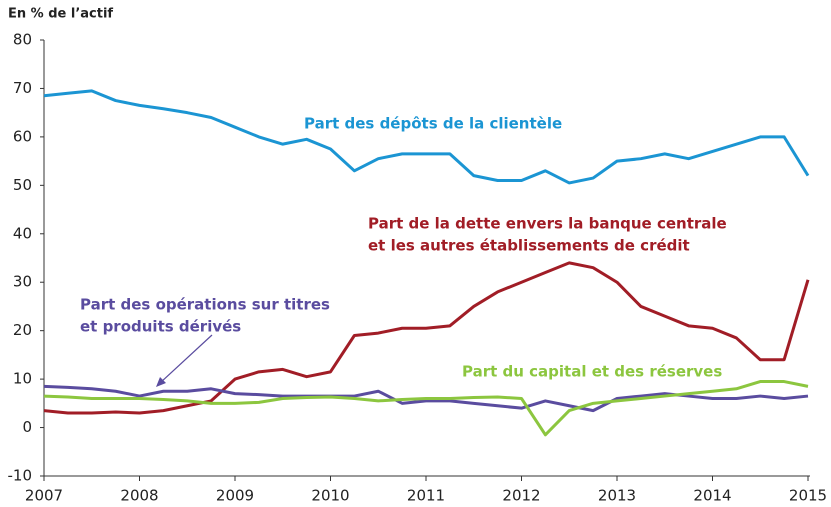 This screenshot has width=831, height=507. What do you see at coordinates (521, 496) in the screenshot?
I see `x-tick-label: 2012` at bounding box center [521, 496].